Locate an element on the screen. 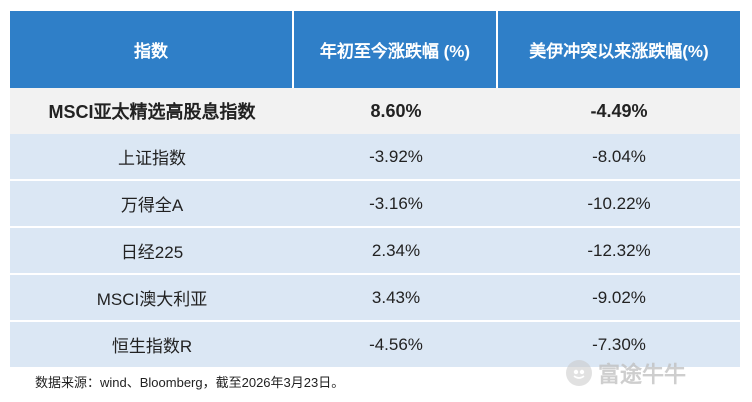  watermark: 富途牛牛 is located at coordinates (626, 373).